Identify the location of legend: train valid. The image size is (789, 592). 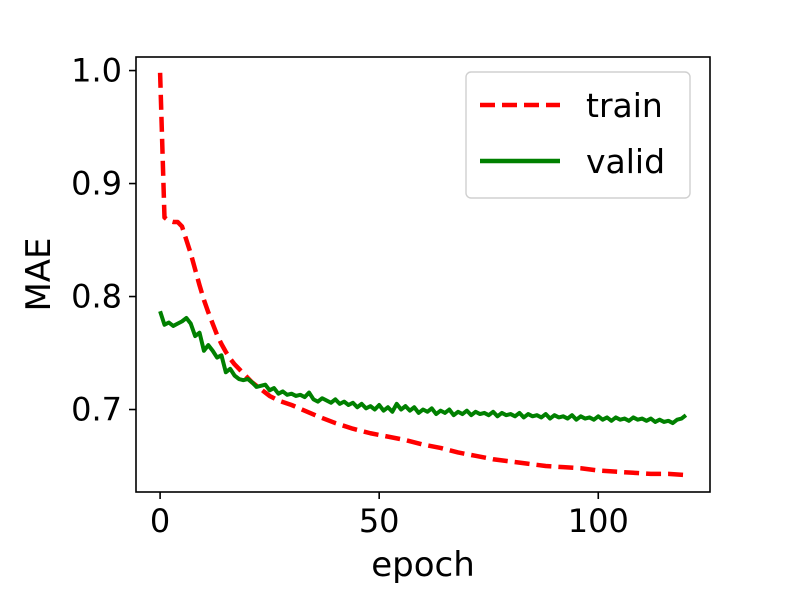
(578, 135).